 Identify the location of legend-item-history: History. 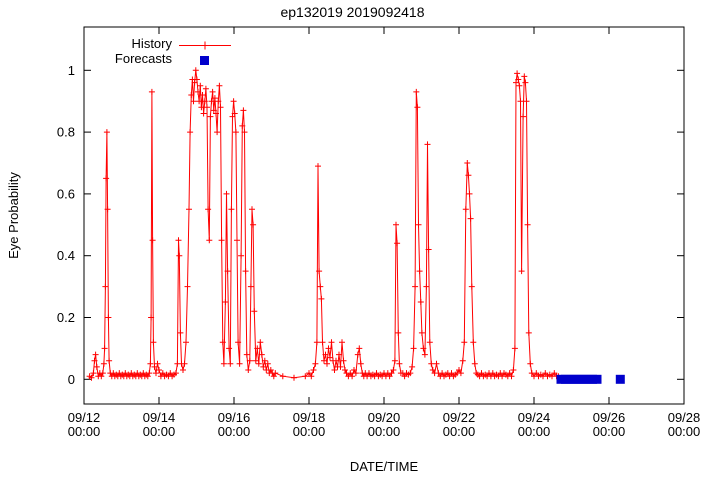
(162, 43).